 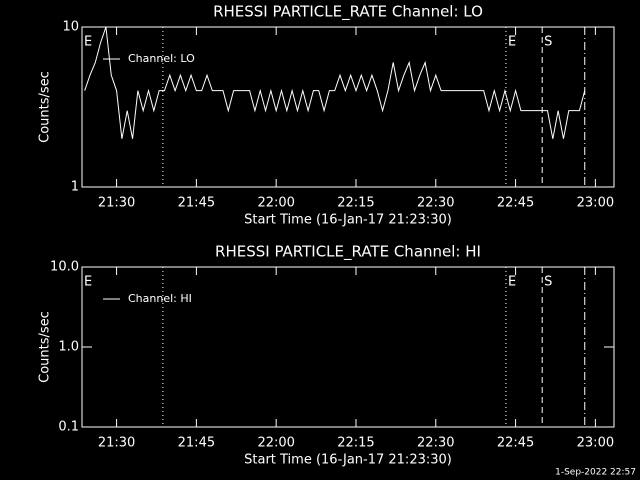 I want to click on legend-label: Channel: HI, so click(x=160, y=298).